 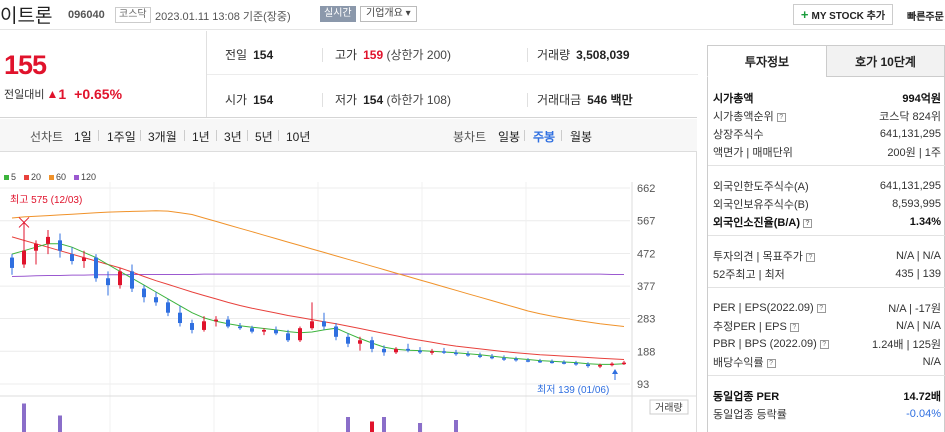 What do you see at coordinates (263, 100) in the screenshot?
I see `open-value: 154` at bounding box center [263, 100].